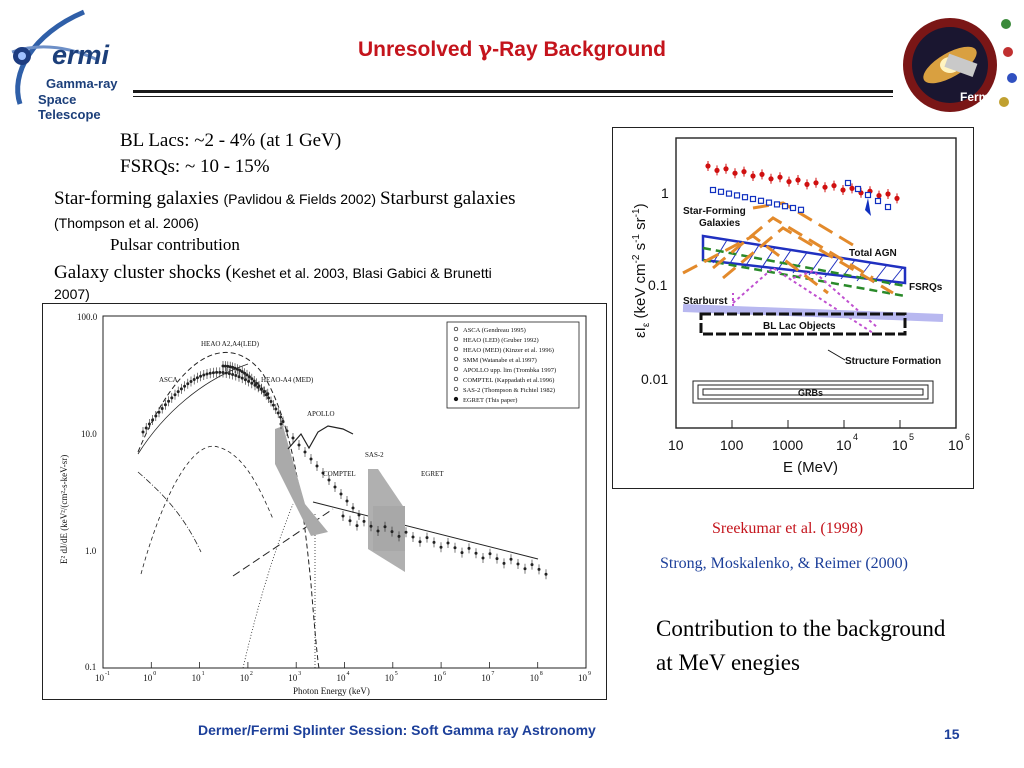  What do you see at coordinates (230, 344) in the screenshot?
I see `annot-heao-led: HEAO A2,A4(LED)` at bounding box center [230, 344].